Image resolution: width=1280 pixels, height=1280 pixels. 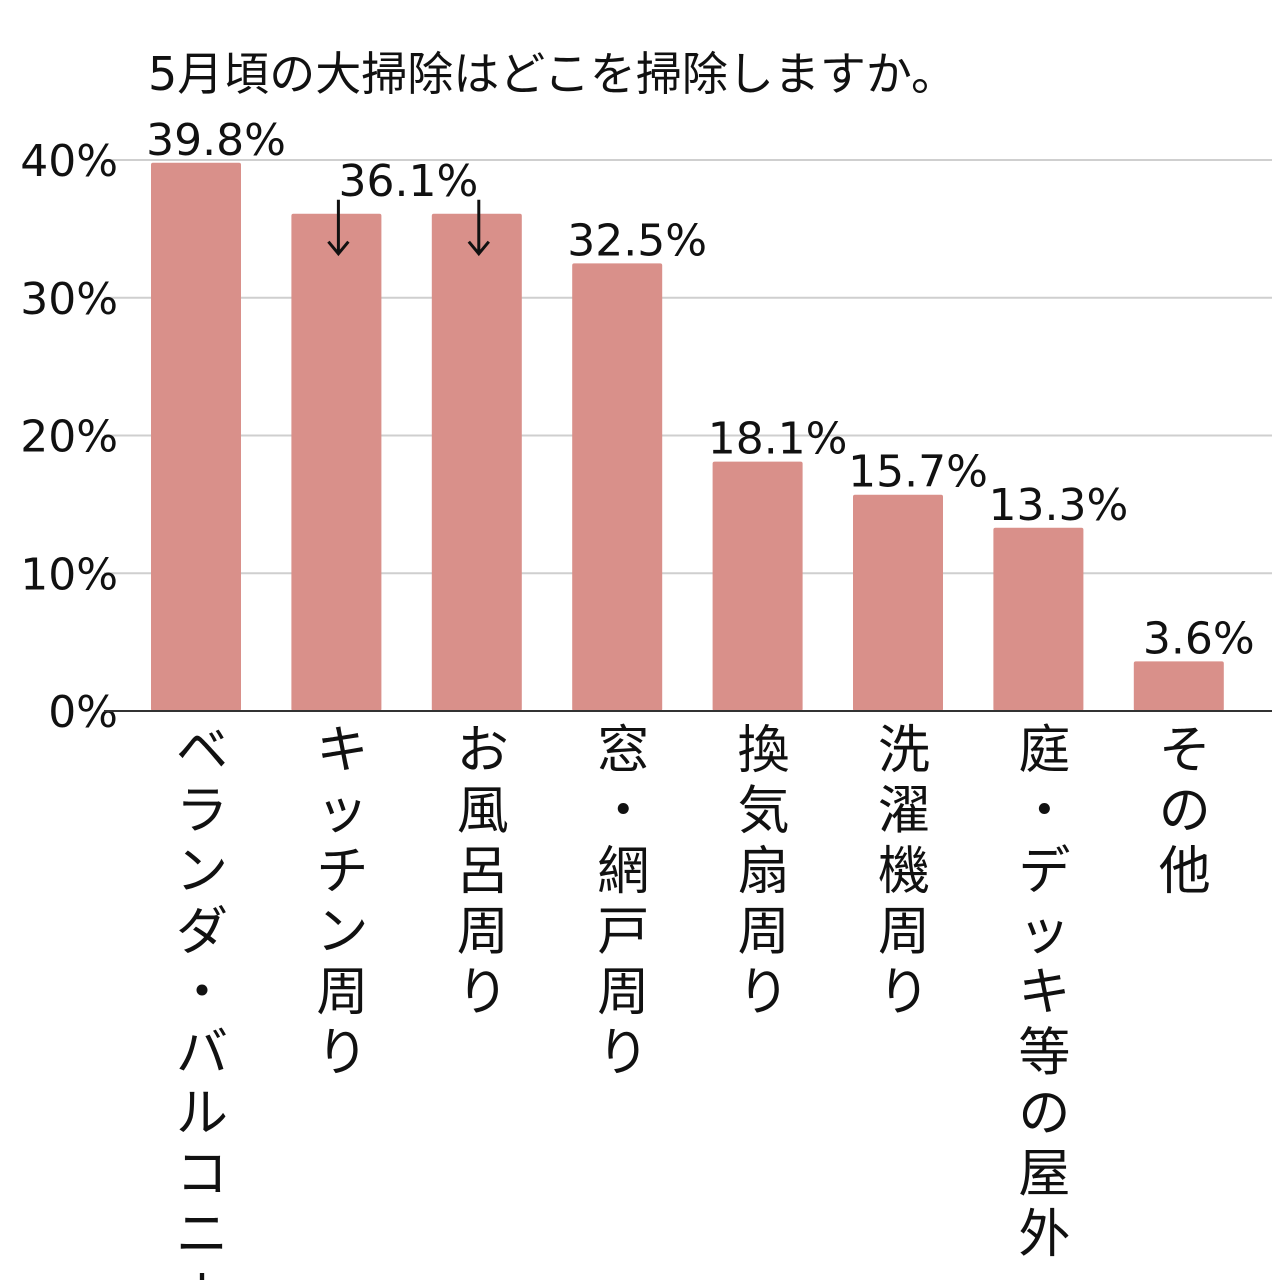 I want to click on category-label: 換気扇周り, so click(x=764, y=872).